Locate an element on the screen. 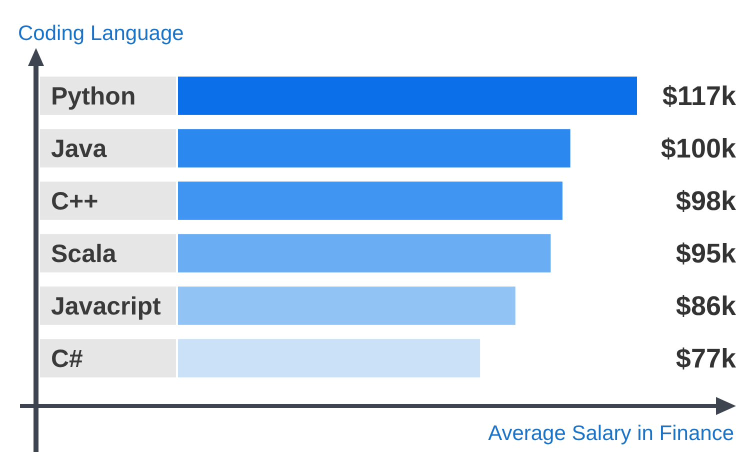 The height and width of the screenshot is (456, 752). y-axis-title: Coding Language is located at coordinates (101, 33).